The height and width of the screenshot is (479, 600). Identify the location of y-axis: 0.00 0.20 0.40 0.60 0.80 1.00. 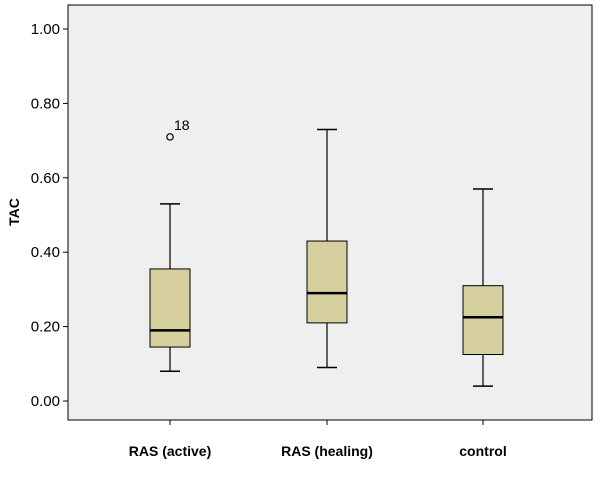
(49, 215).